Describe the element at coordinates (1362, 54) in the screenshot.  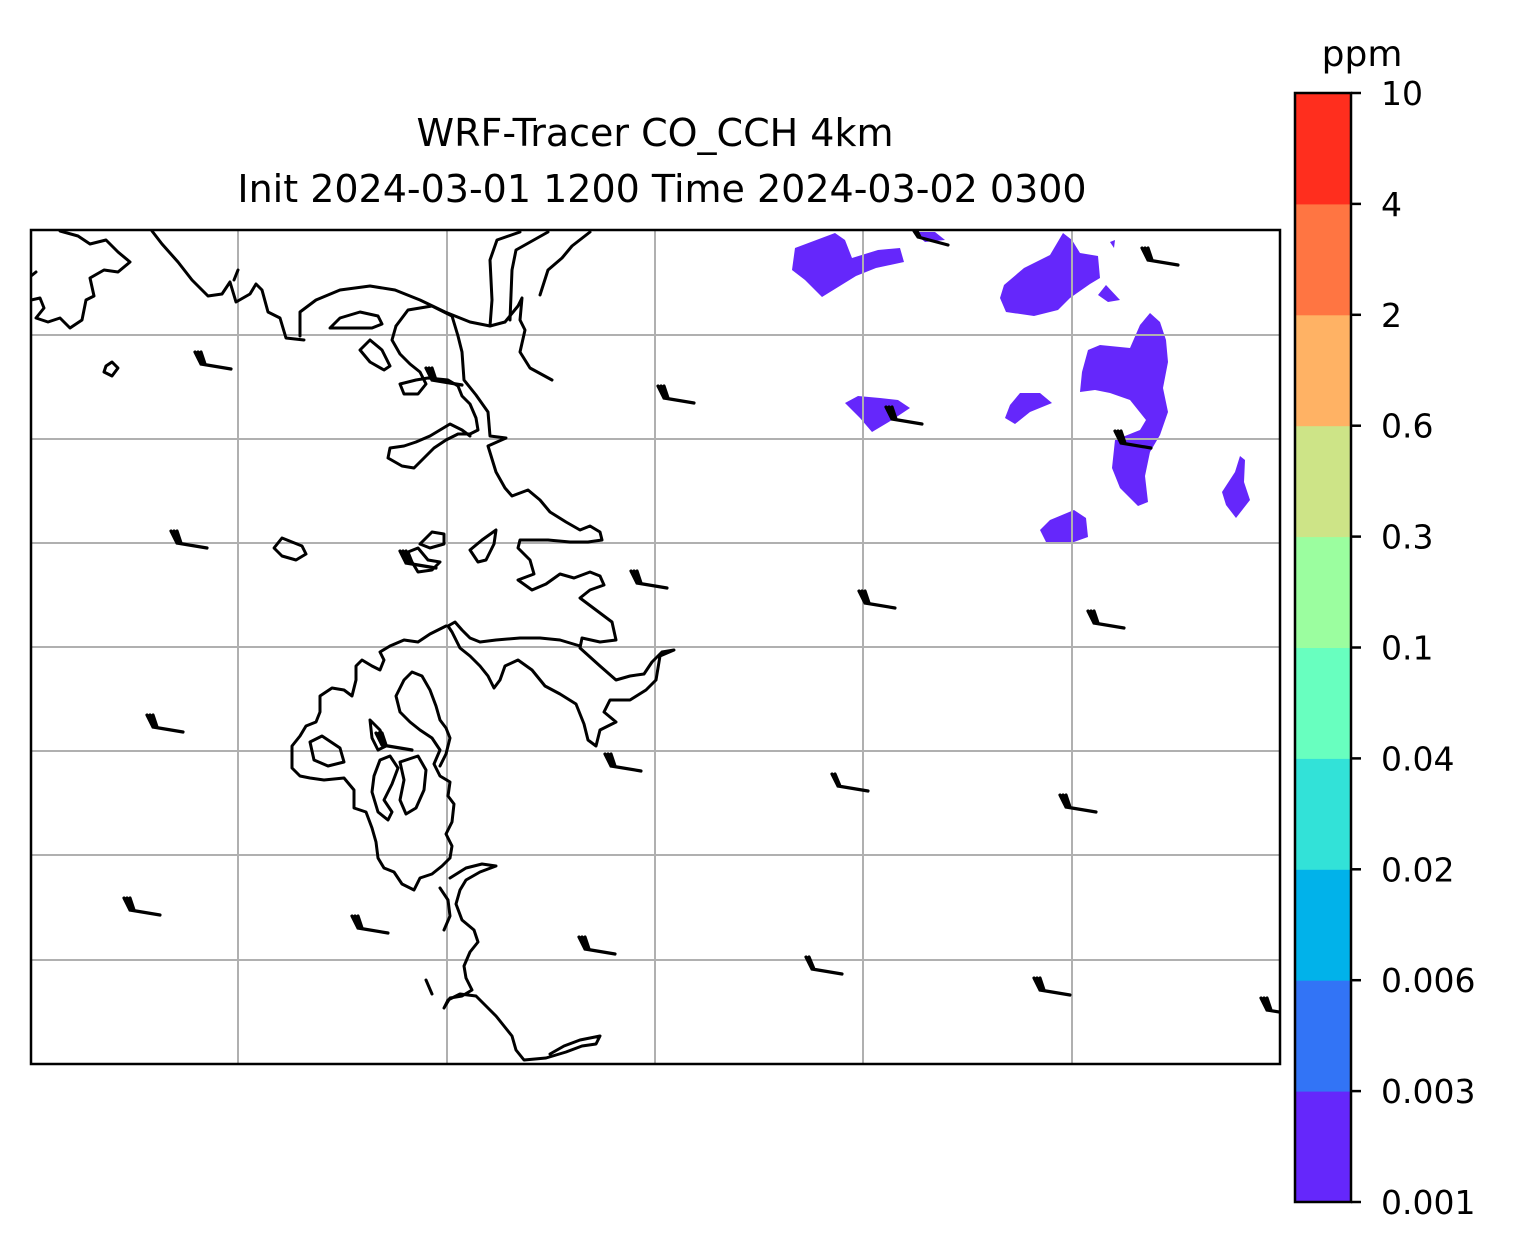
I see `colorbar-units: ppm` at that location.